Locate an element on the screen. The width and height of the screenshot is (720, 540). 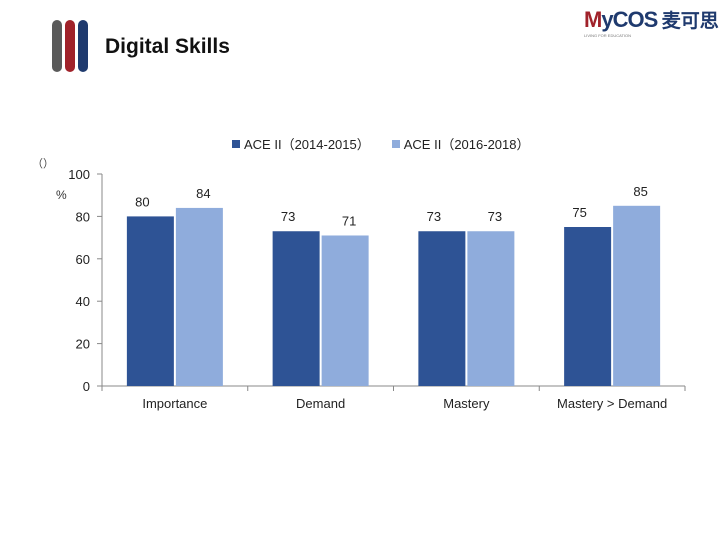
logo-cn: 麦可思 is located at coordinates (690, 21).